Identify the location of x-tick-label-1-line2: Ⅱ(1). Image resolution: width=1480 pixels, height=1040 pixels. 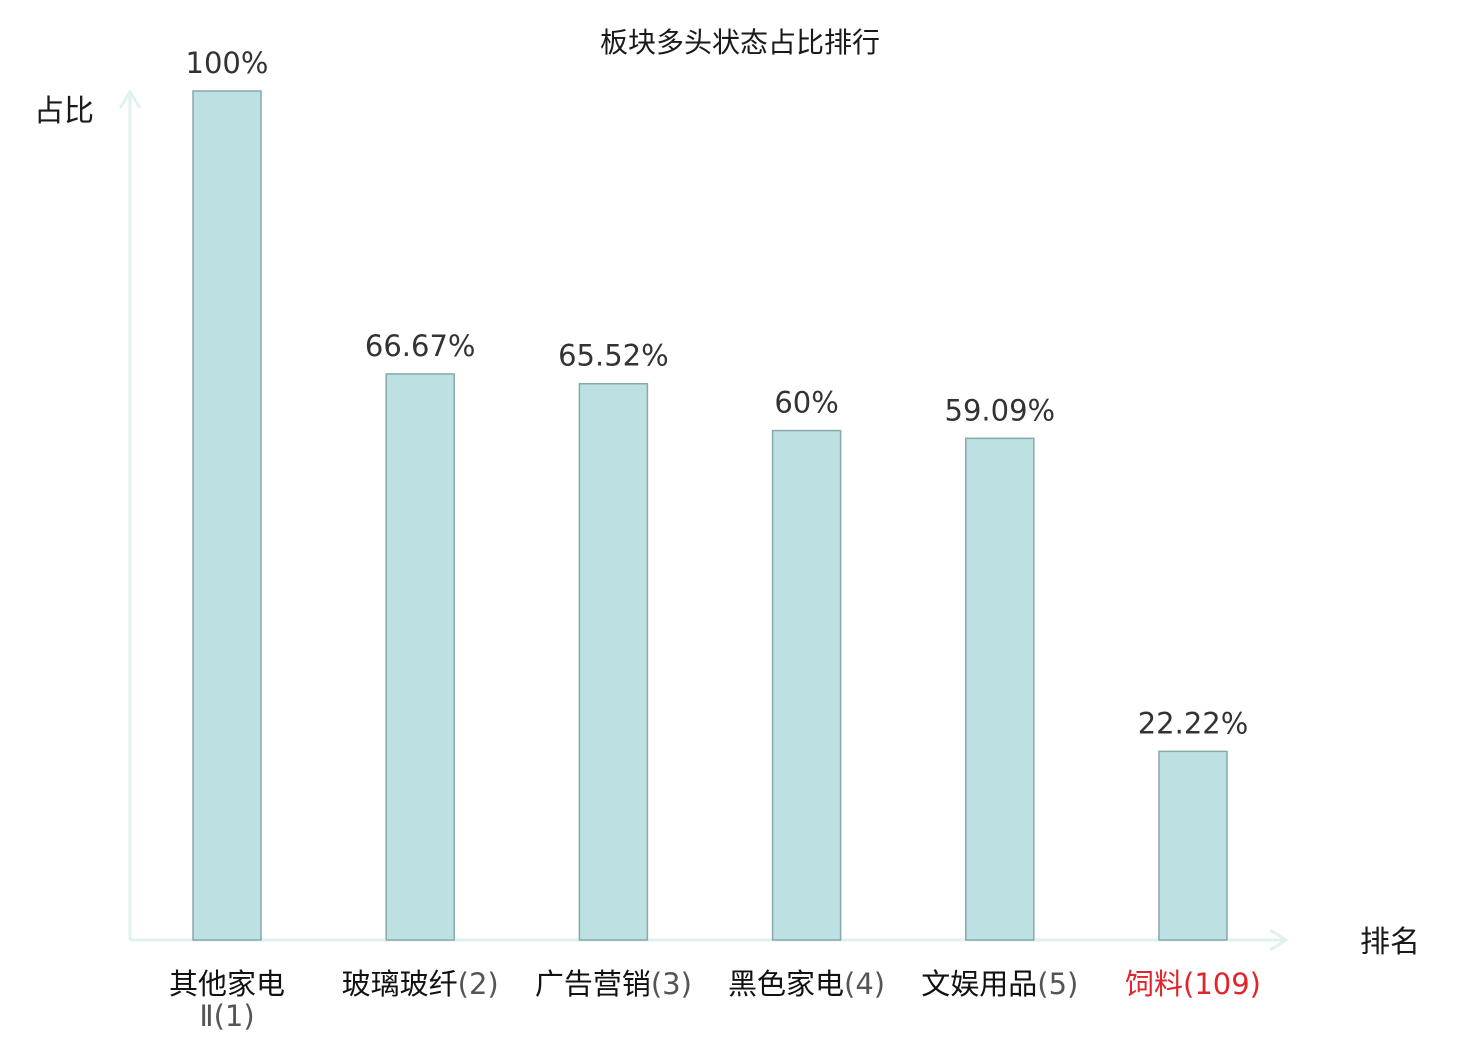
(226, 1016).